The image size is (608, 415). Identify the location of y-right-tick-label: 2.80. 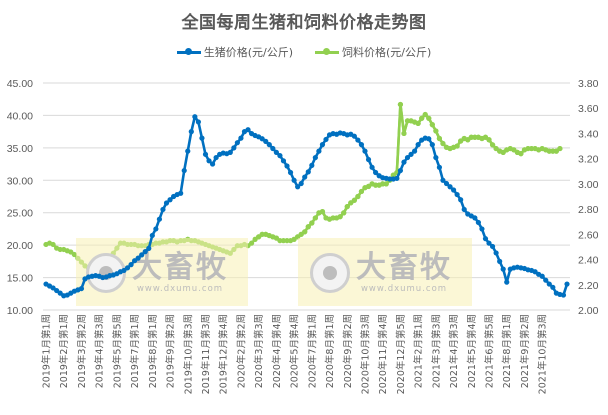
(588, 210).